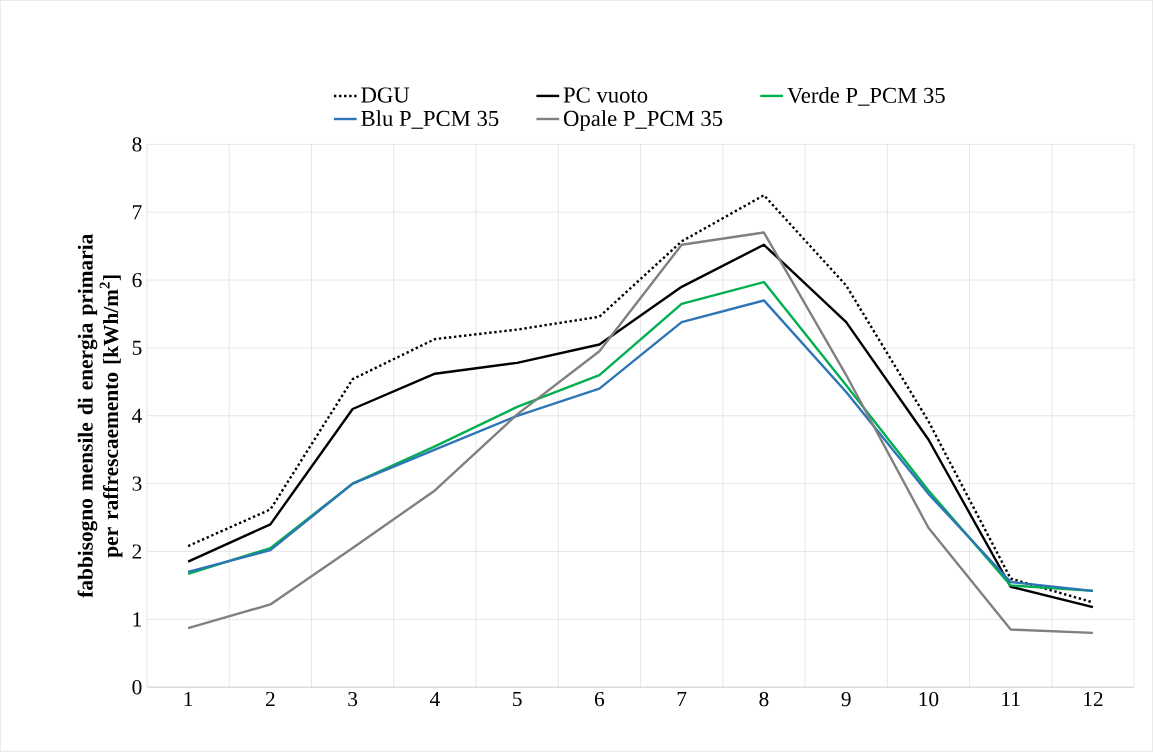  I want to click on y-tick-label: 5, so click(137, 348).